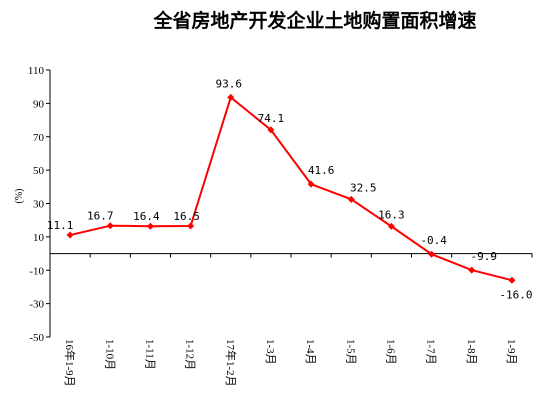 This screenshot has width=554, height=402. What do you see at coordinates (321, 170) in the screenshot?
I see `data-label: 41.6` at bounding box center [321, 170].